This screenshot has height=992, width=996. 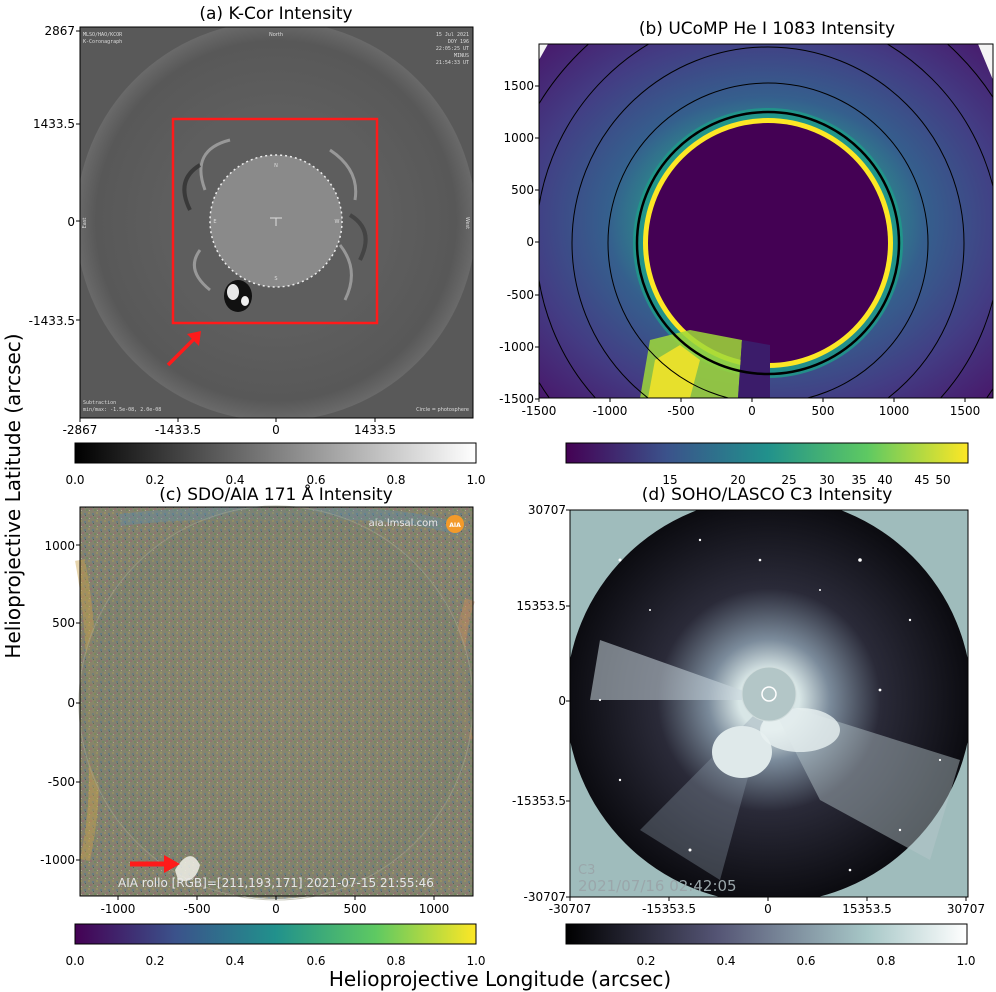 What do you see at coordinates (452, 63) in the screenshot?
I see `kcor-overlay-line: 21:54:33 UT` at bounding box center [452, 63].